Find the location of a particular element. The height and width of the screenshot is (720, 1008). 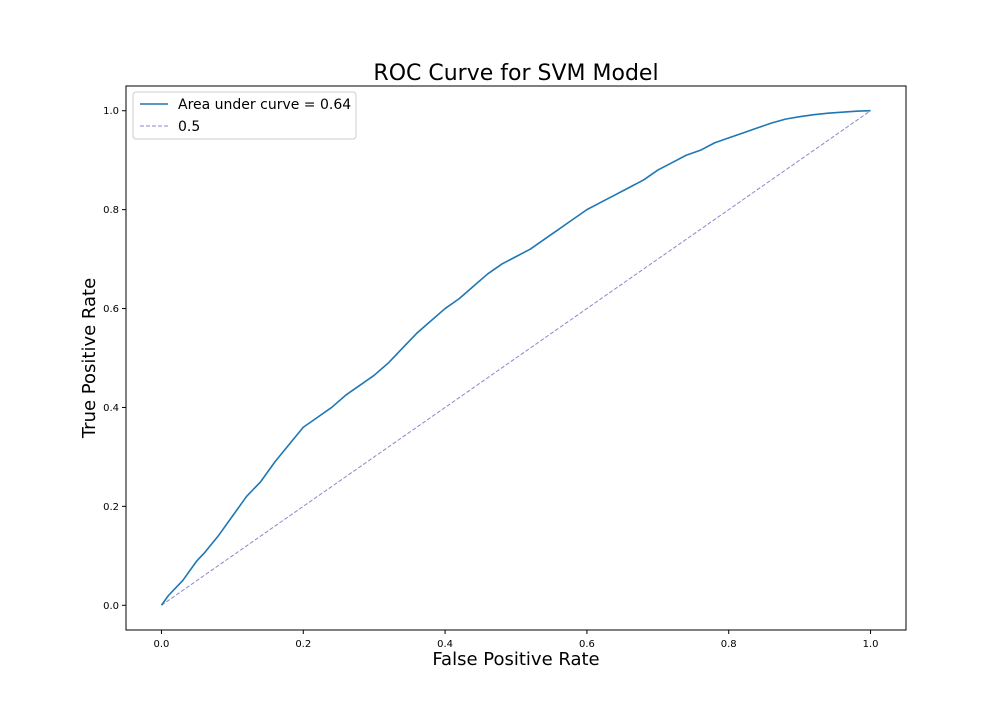

x-tick-label: 0.8 is located at coordinates (729, 644).